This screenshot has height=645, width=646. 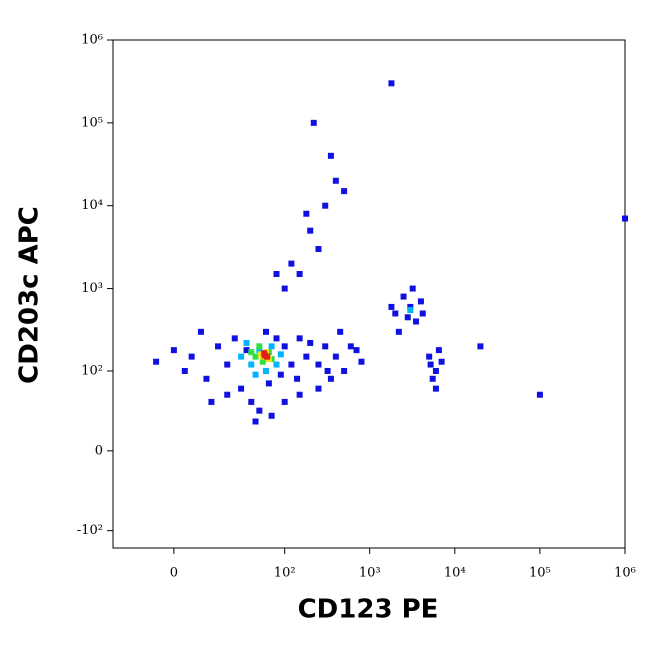 I want to click on x-tick-label: 10⁵, so click(x=540, y=573).